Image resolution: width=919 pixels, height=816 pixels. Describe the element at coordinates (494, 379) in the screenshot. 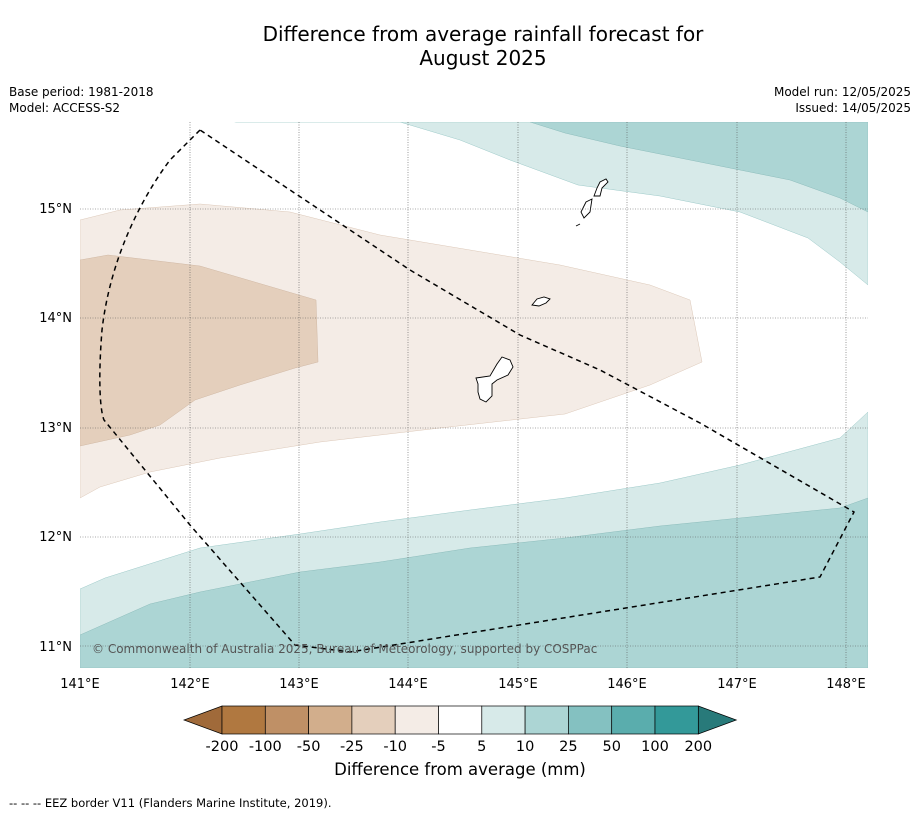

I see `guam-island` at that location.